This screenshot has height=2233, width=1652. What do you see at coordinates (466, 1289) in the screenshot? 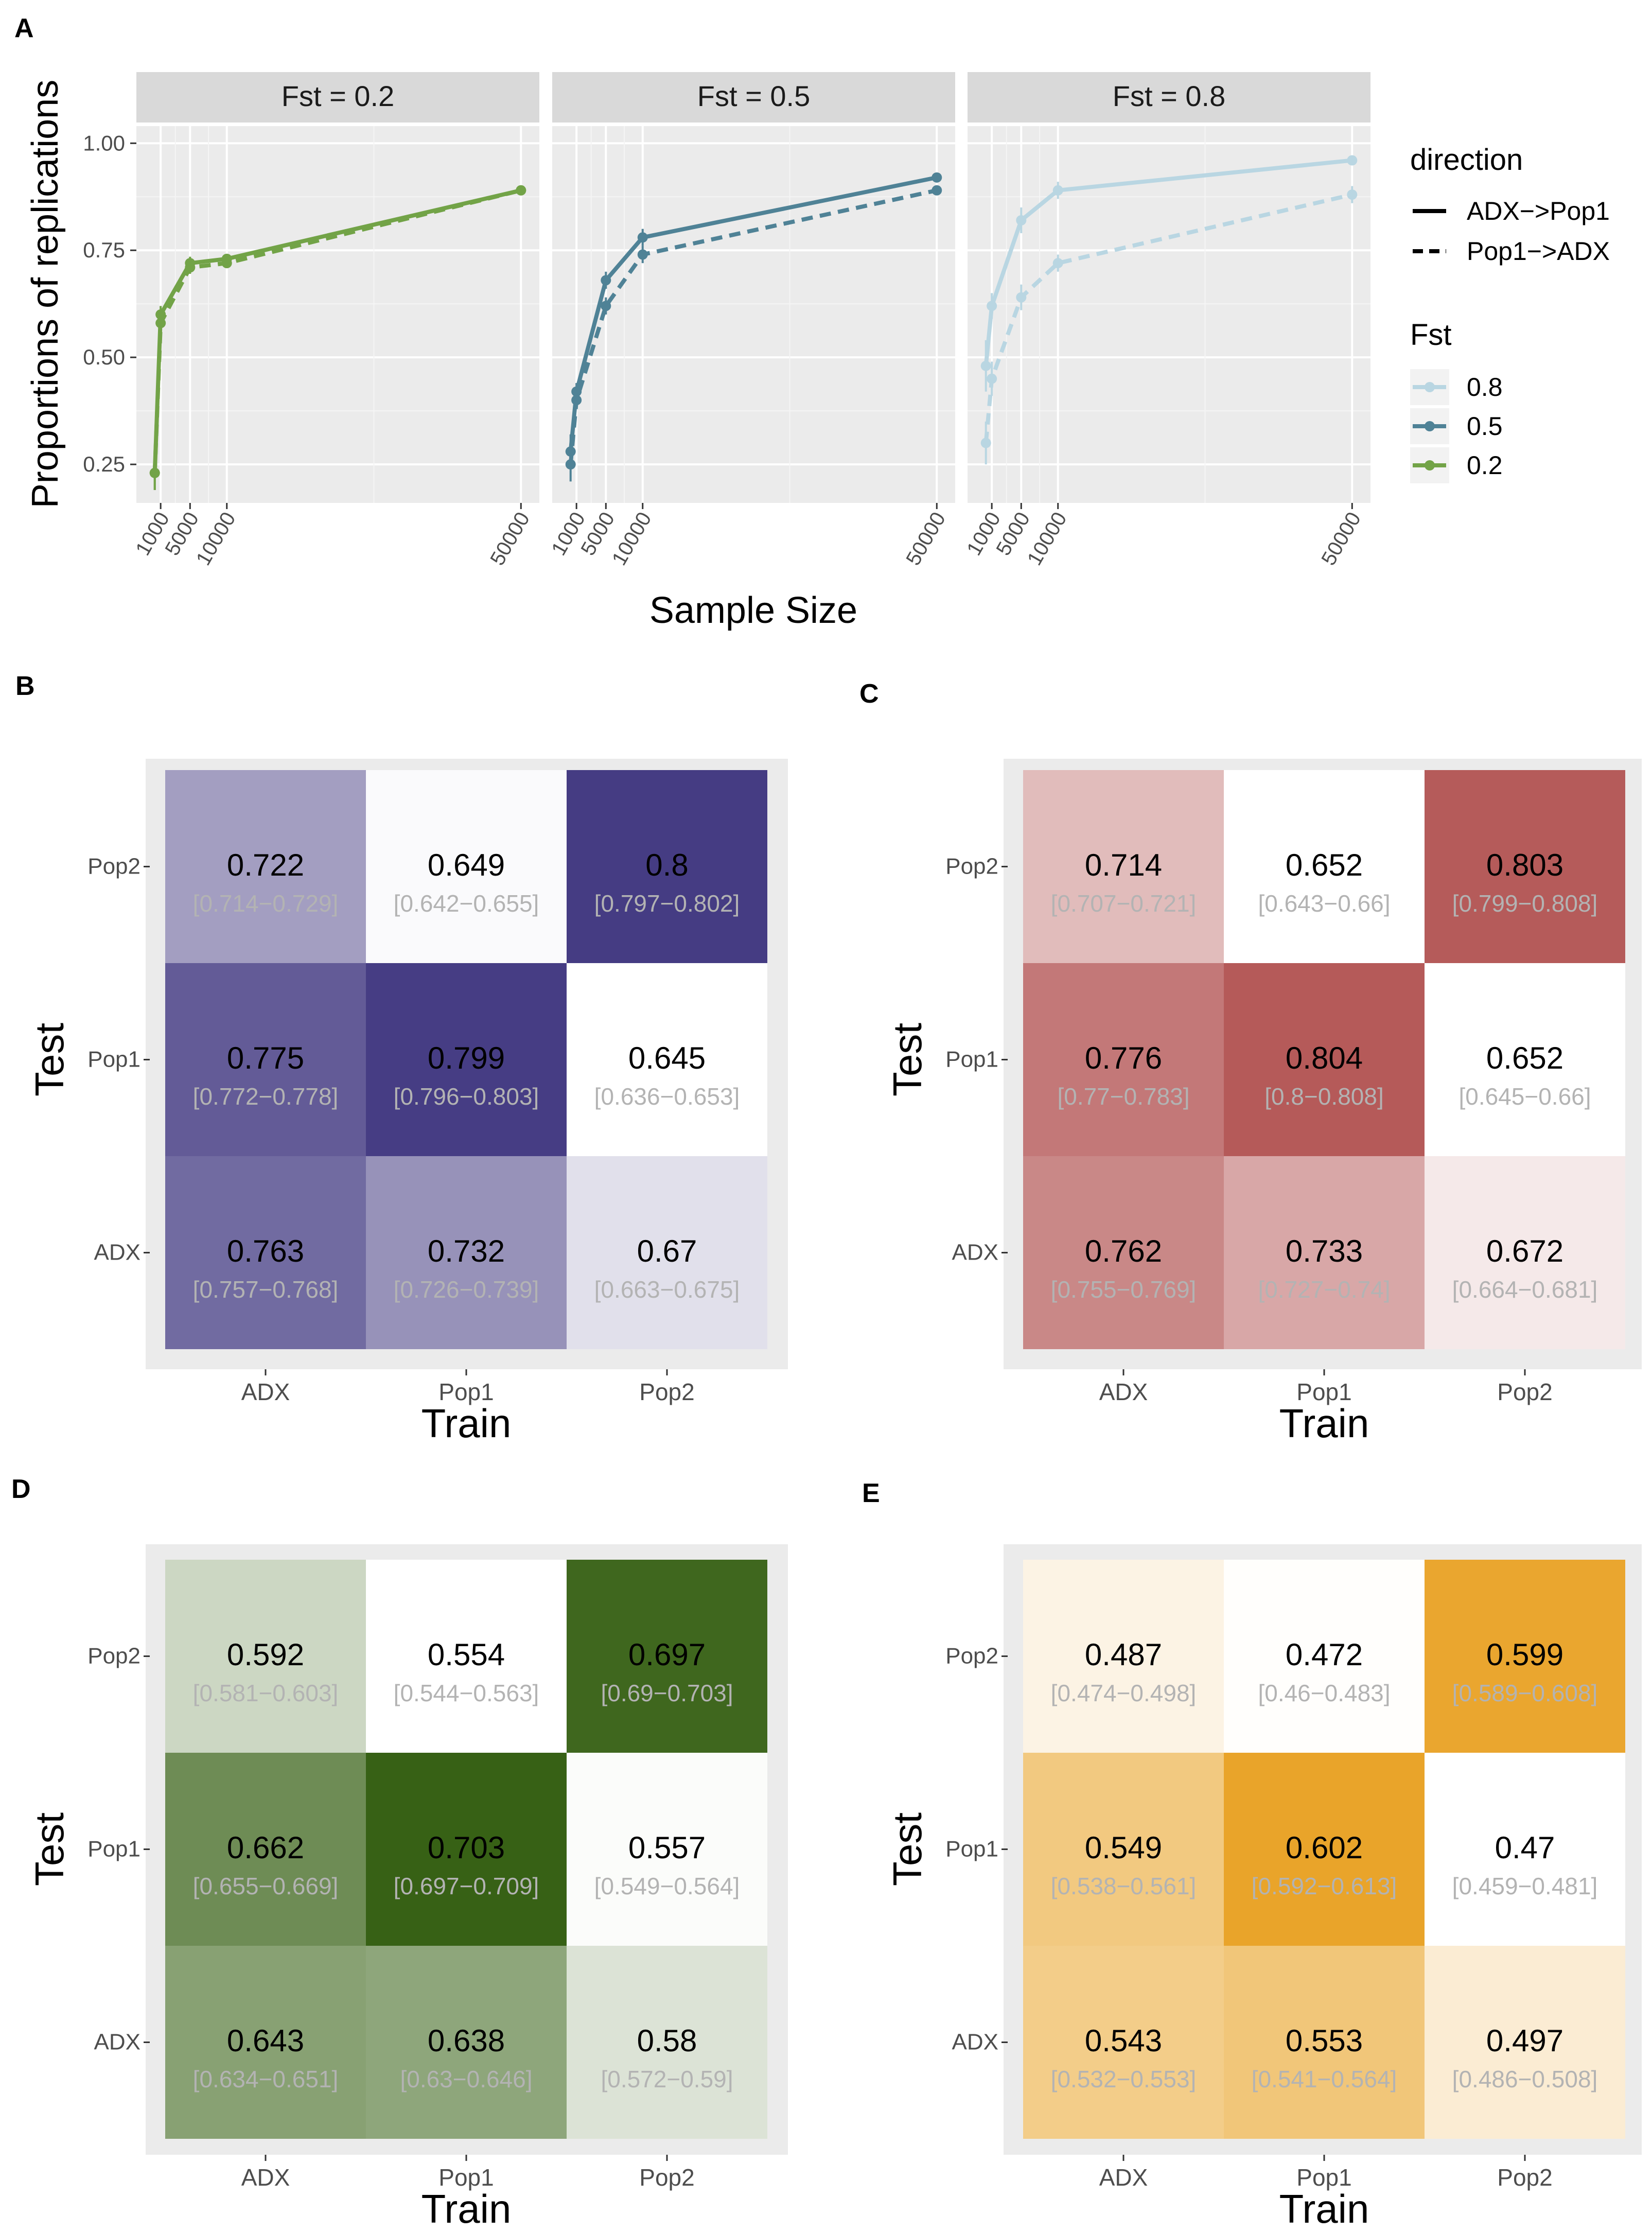
I see `cell-ci: [0.726−0.739]` at bounding box center [466, 1289].